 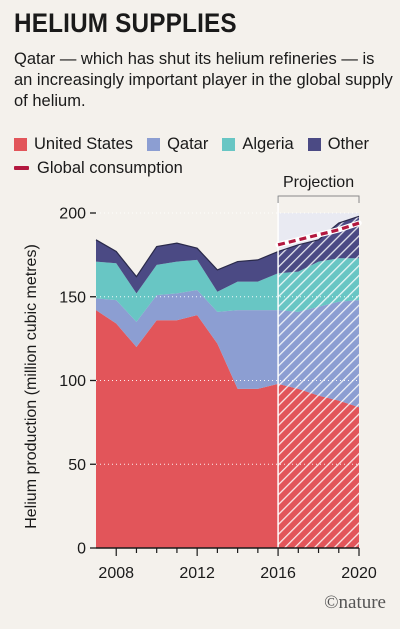 I want to click on legend-item-global-consumption: Global consumption, so click(x=98, y=168).